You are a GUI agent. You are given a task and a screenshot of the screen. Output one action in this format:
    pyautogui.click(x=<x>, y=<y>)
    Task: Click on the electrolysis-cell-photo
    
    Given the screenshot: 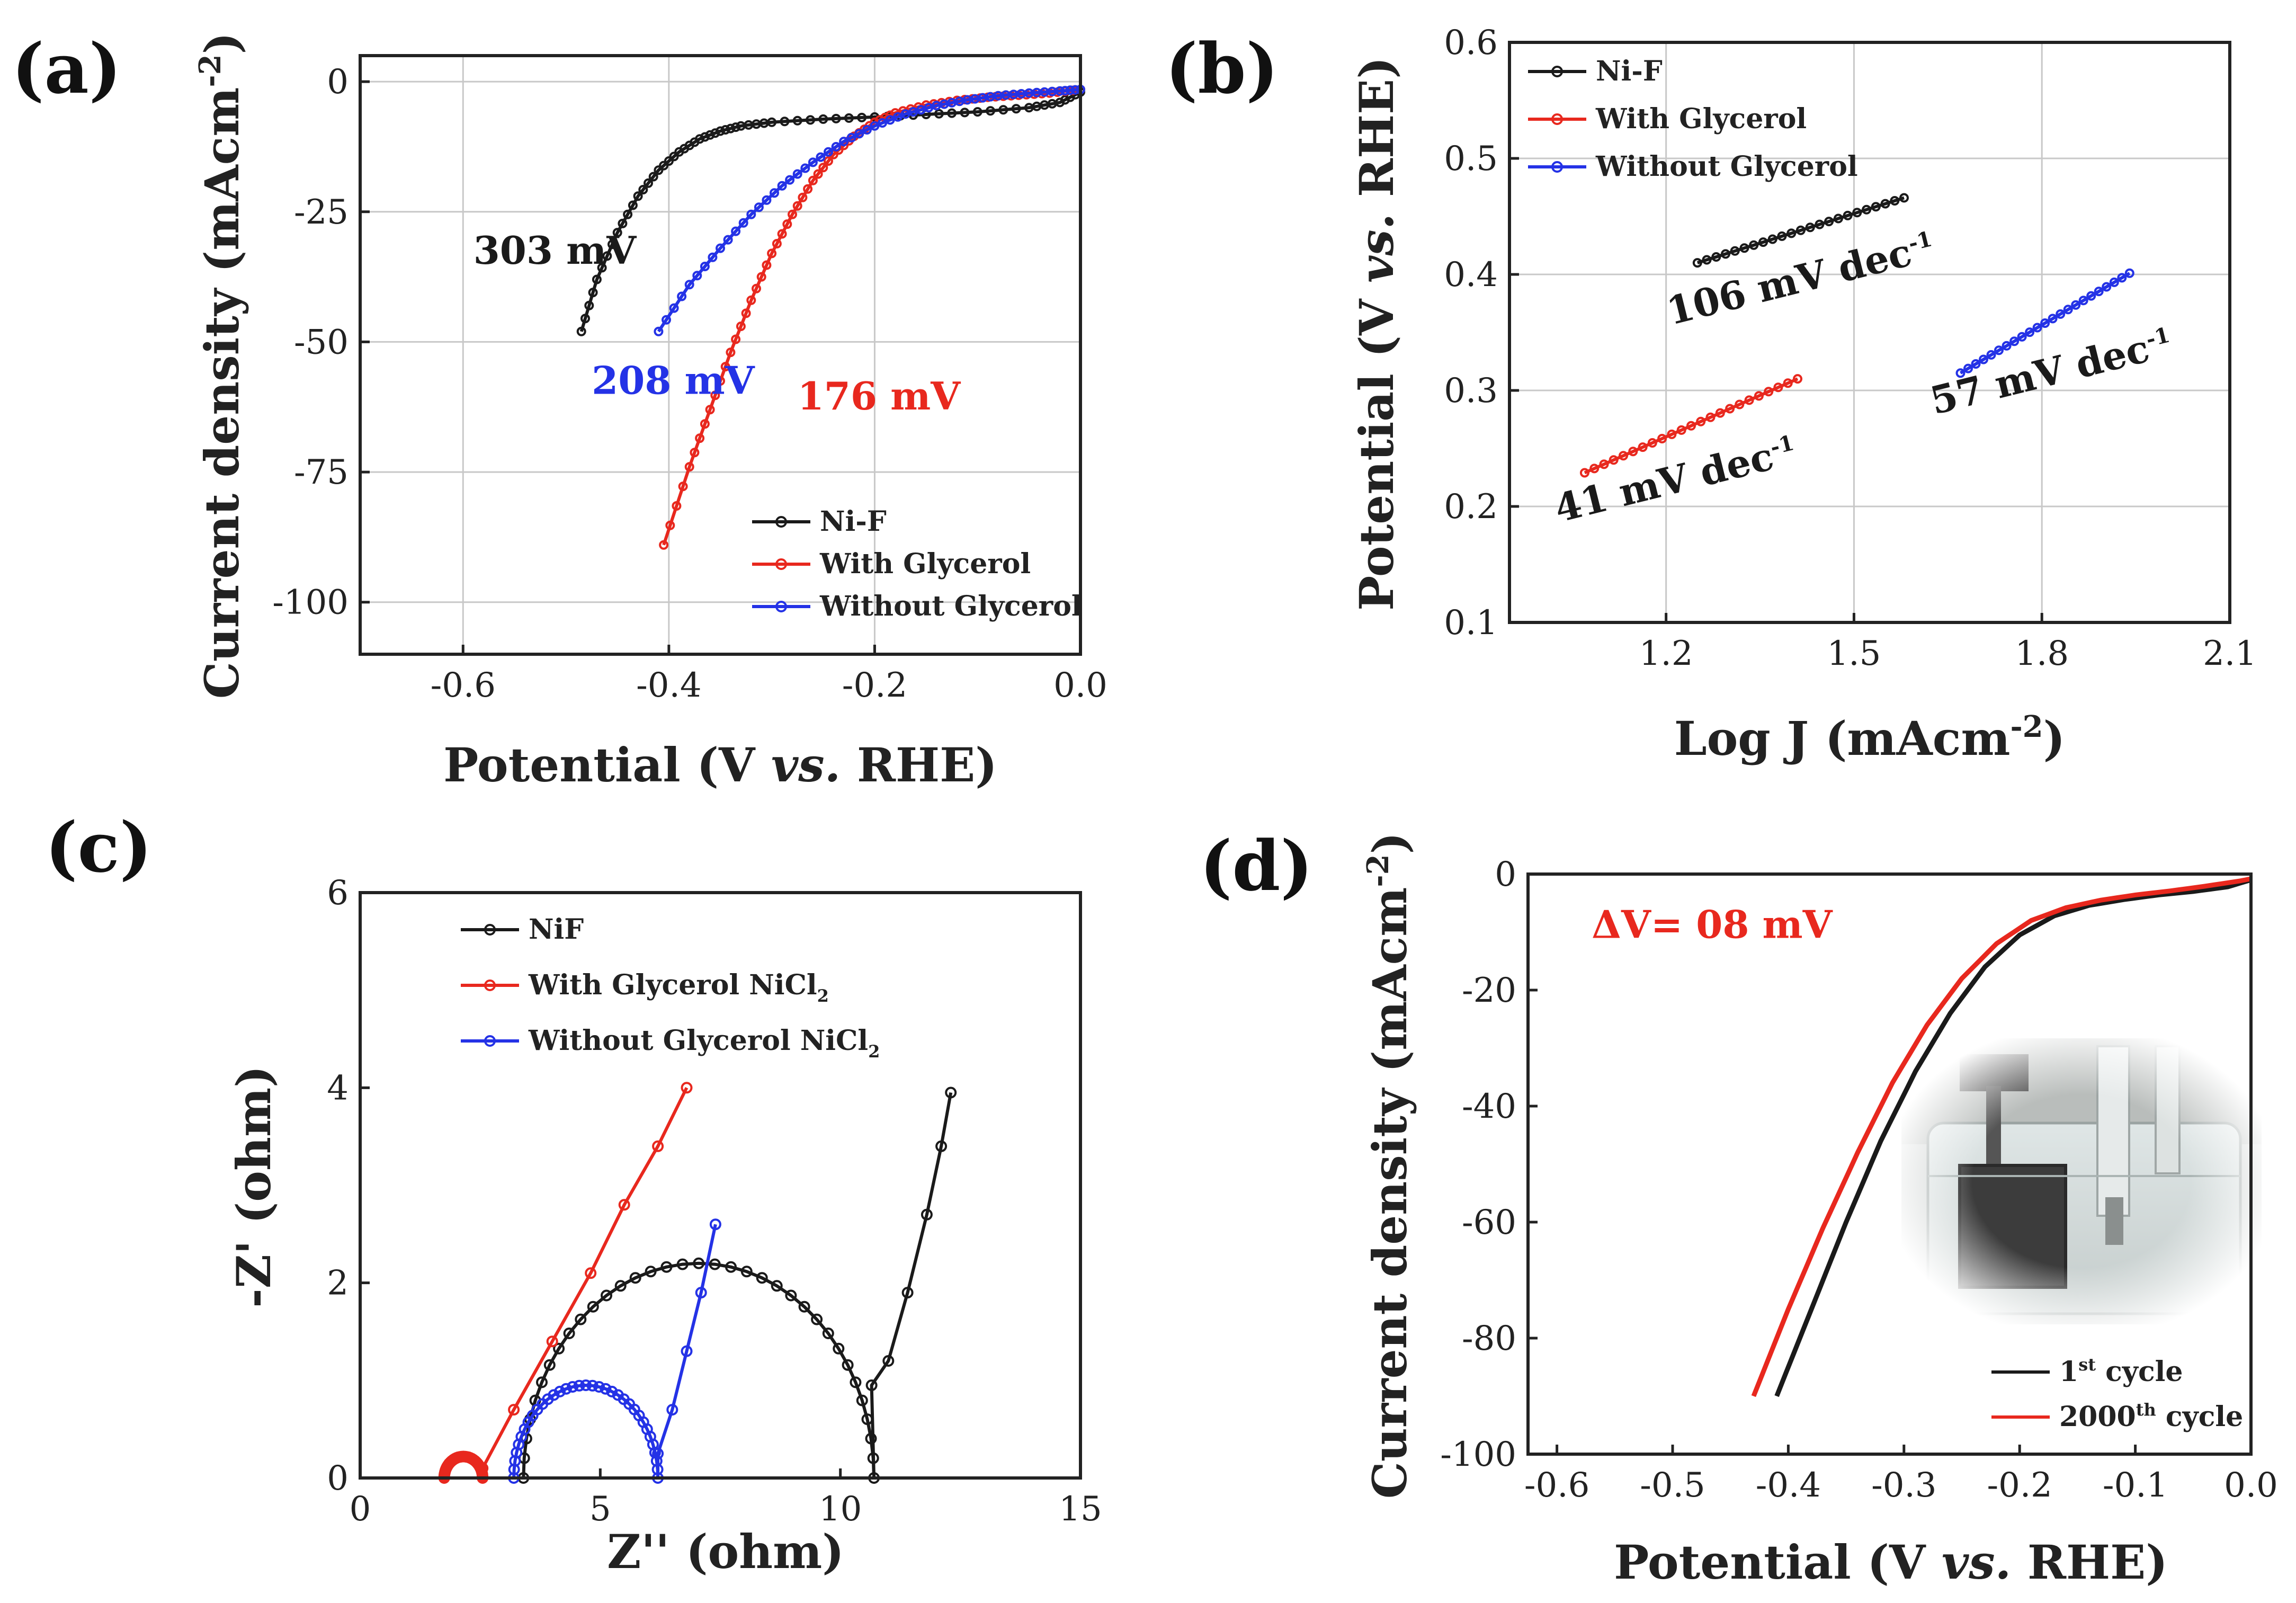 What is the action you would take?
    pyautogui.click(x=2081, y=1181)
    